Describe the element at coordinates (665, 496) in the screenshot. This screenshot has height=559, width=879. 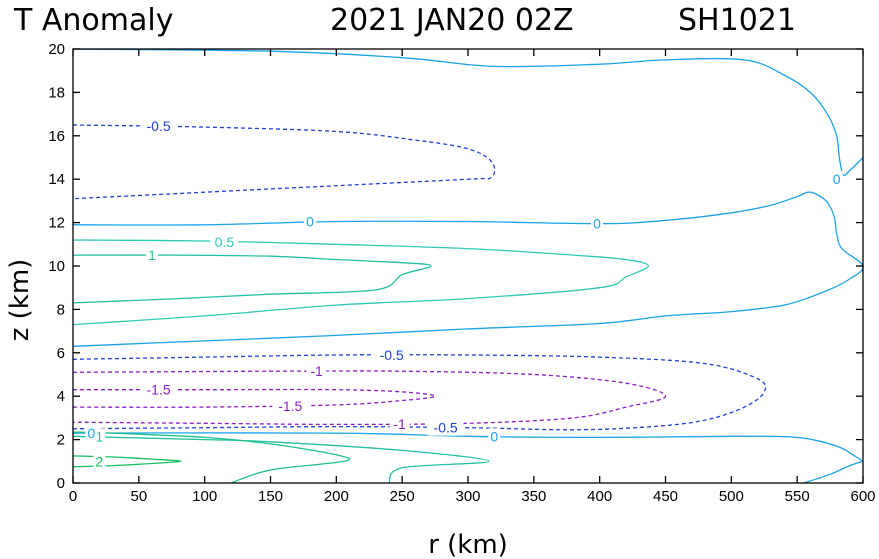
I see `x-tick-label: 450` at that location.